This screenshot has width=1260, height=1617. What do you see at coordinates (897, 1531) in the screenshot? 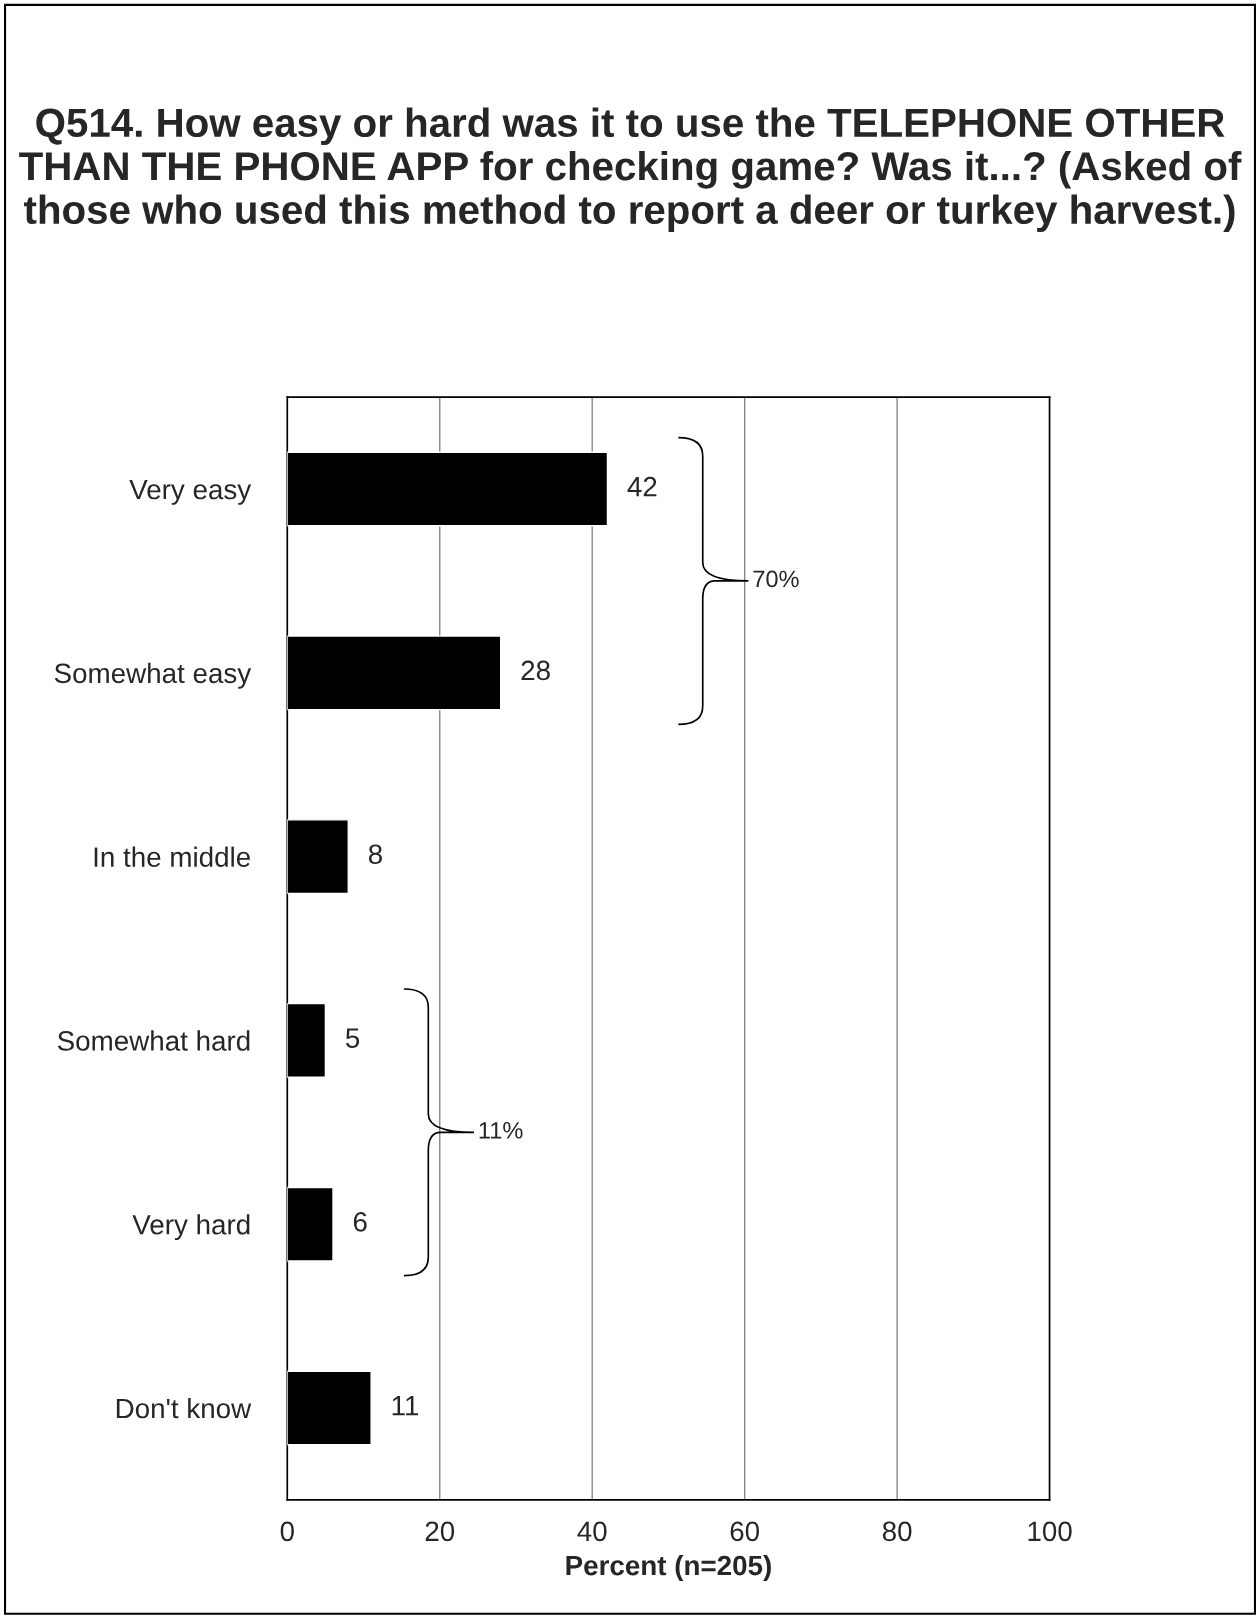
I see `x-tick-label: 80` at bounding box center [897, 1531].